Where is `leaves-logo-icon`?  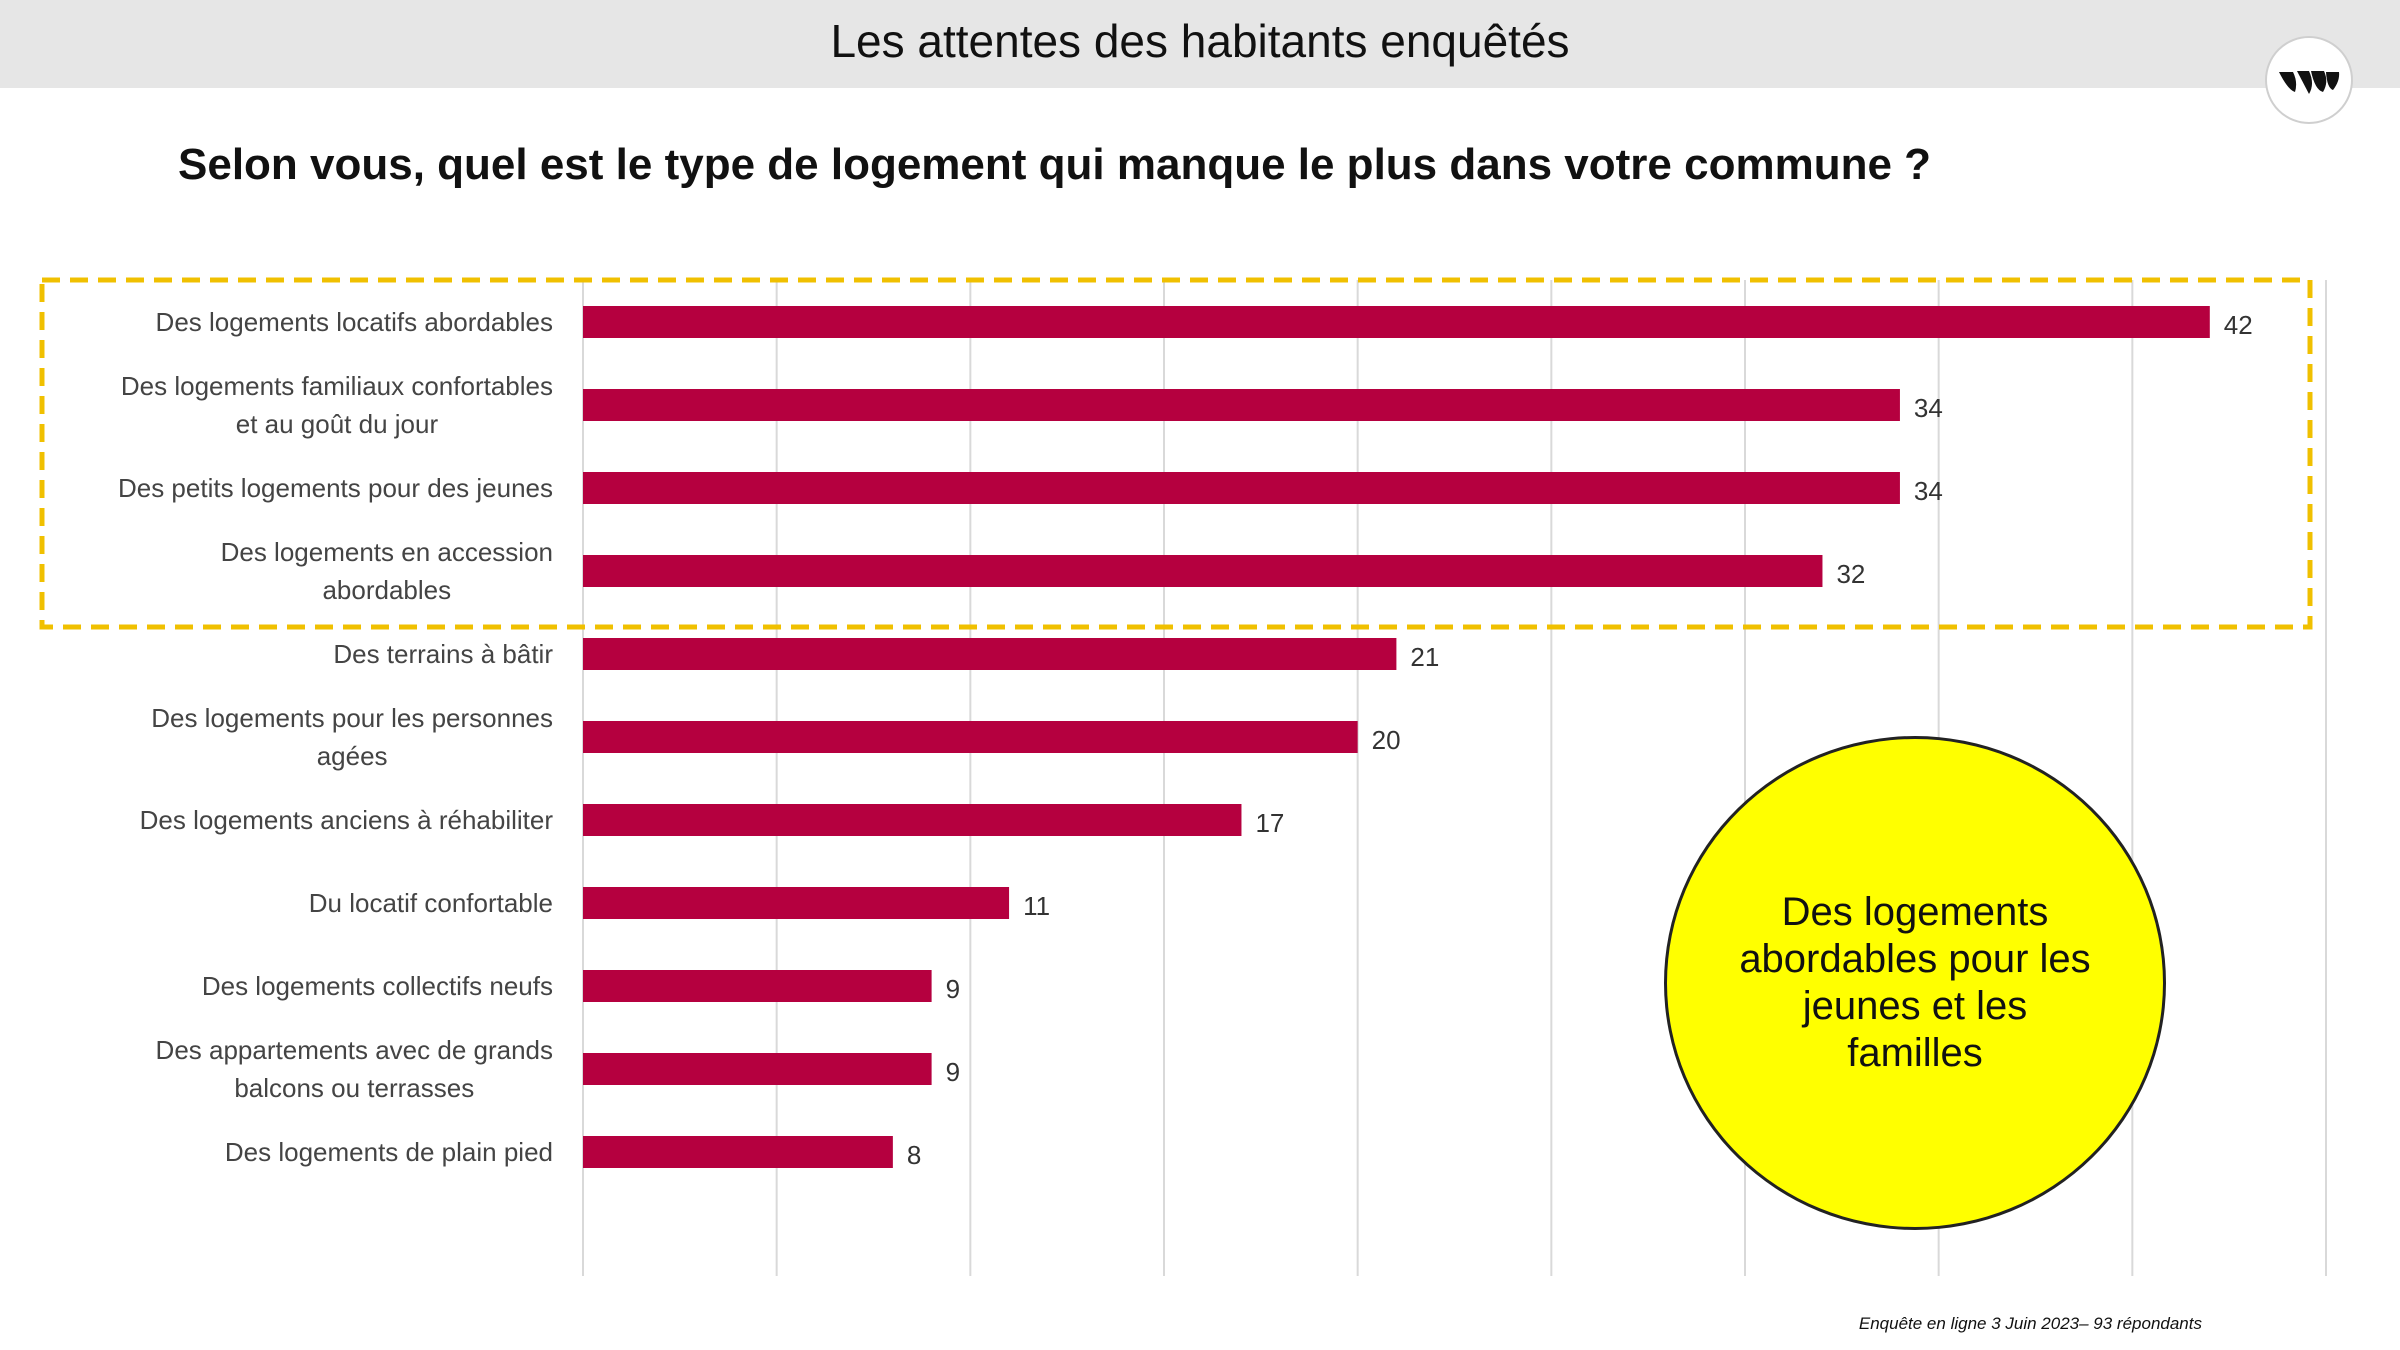 leaves-logo-icon is located at coordinates (2309, 80).